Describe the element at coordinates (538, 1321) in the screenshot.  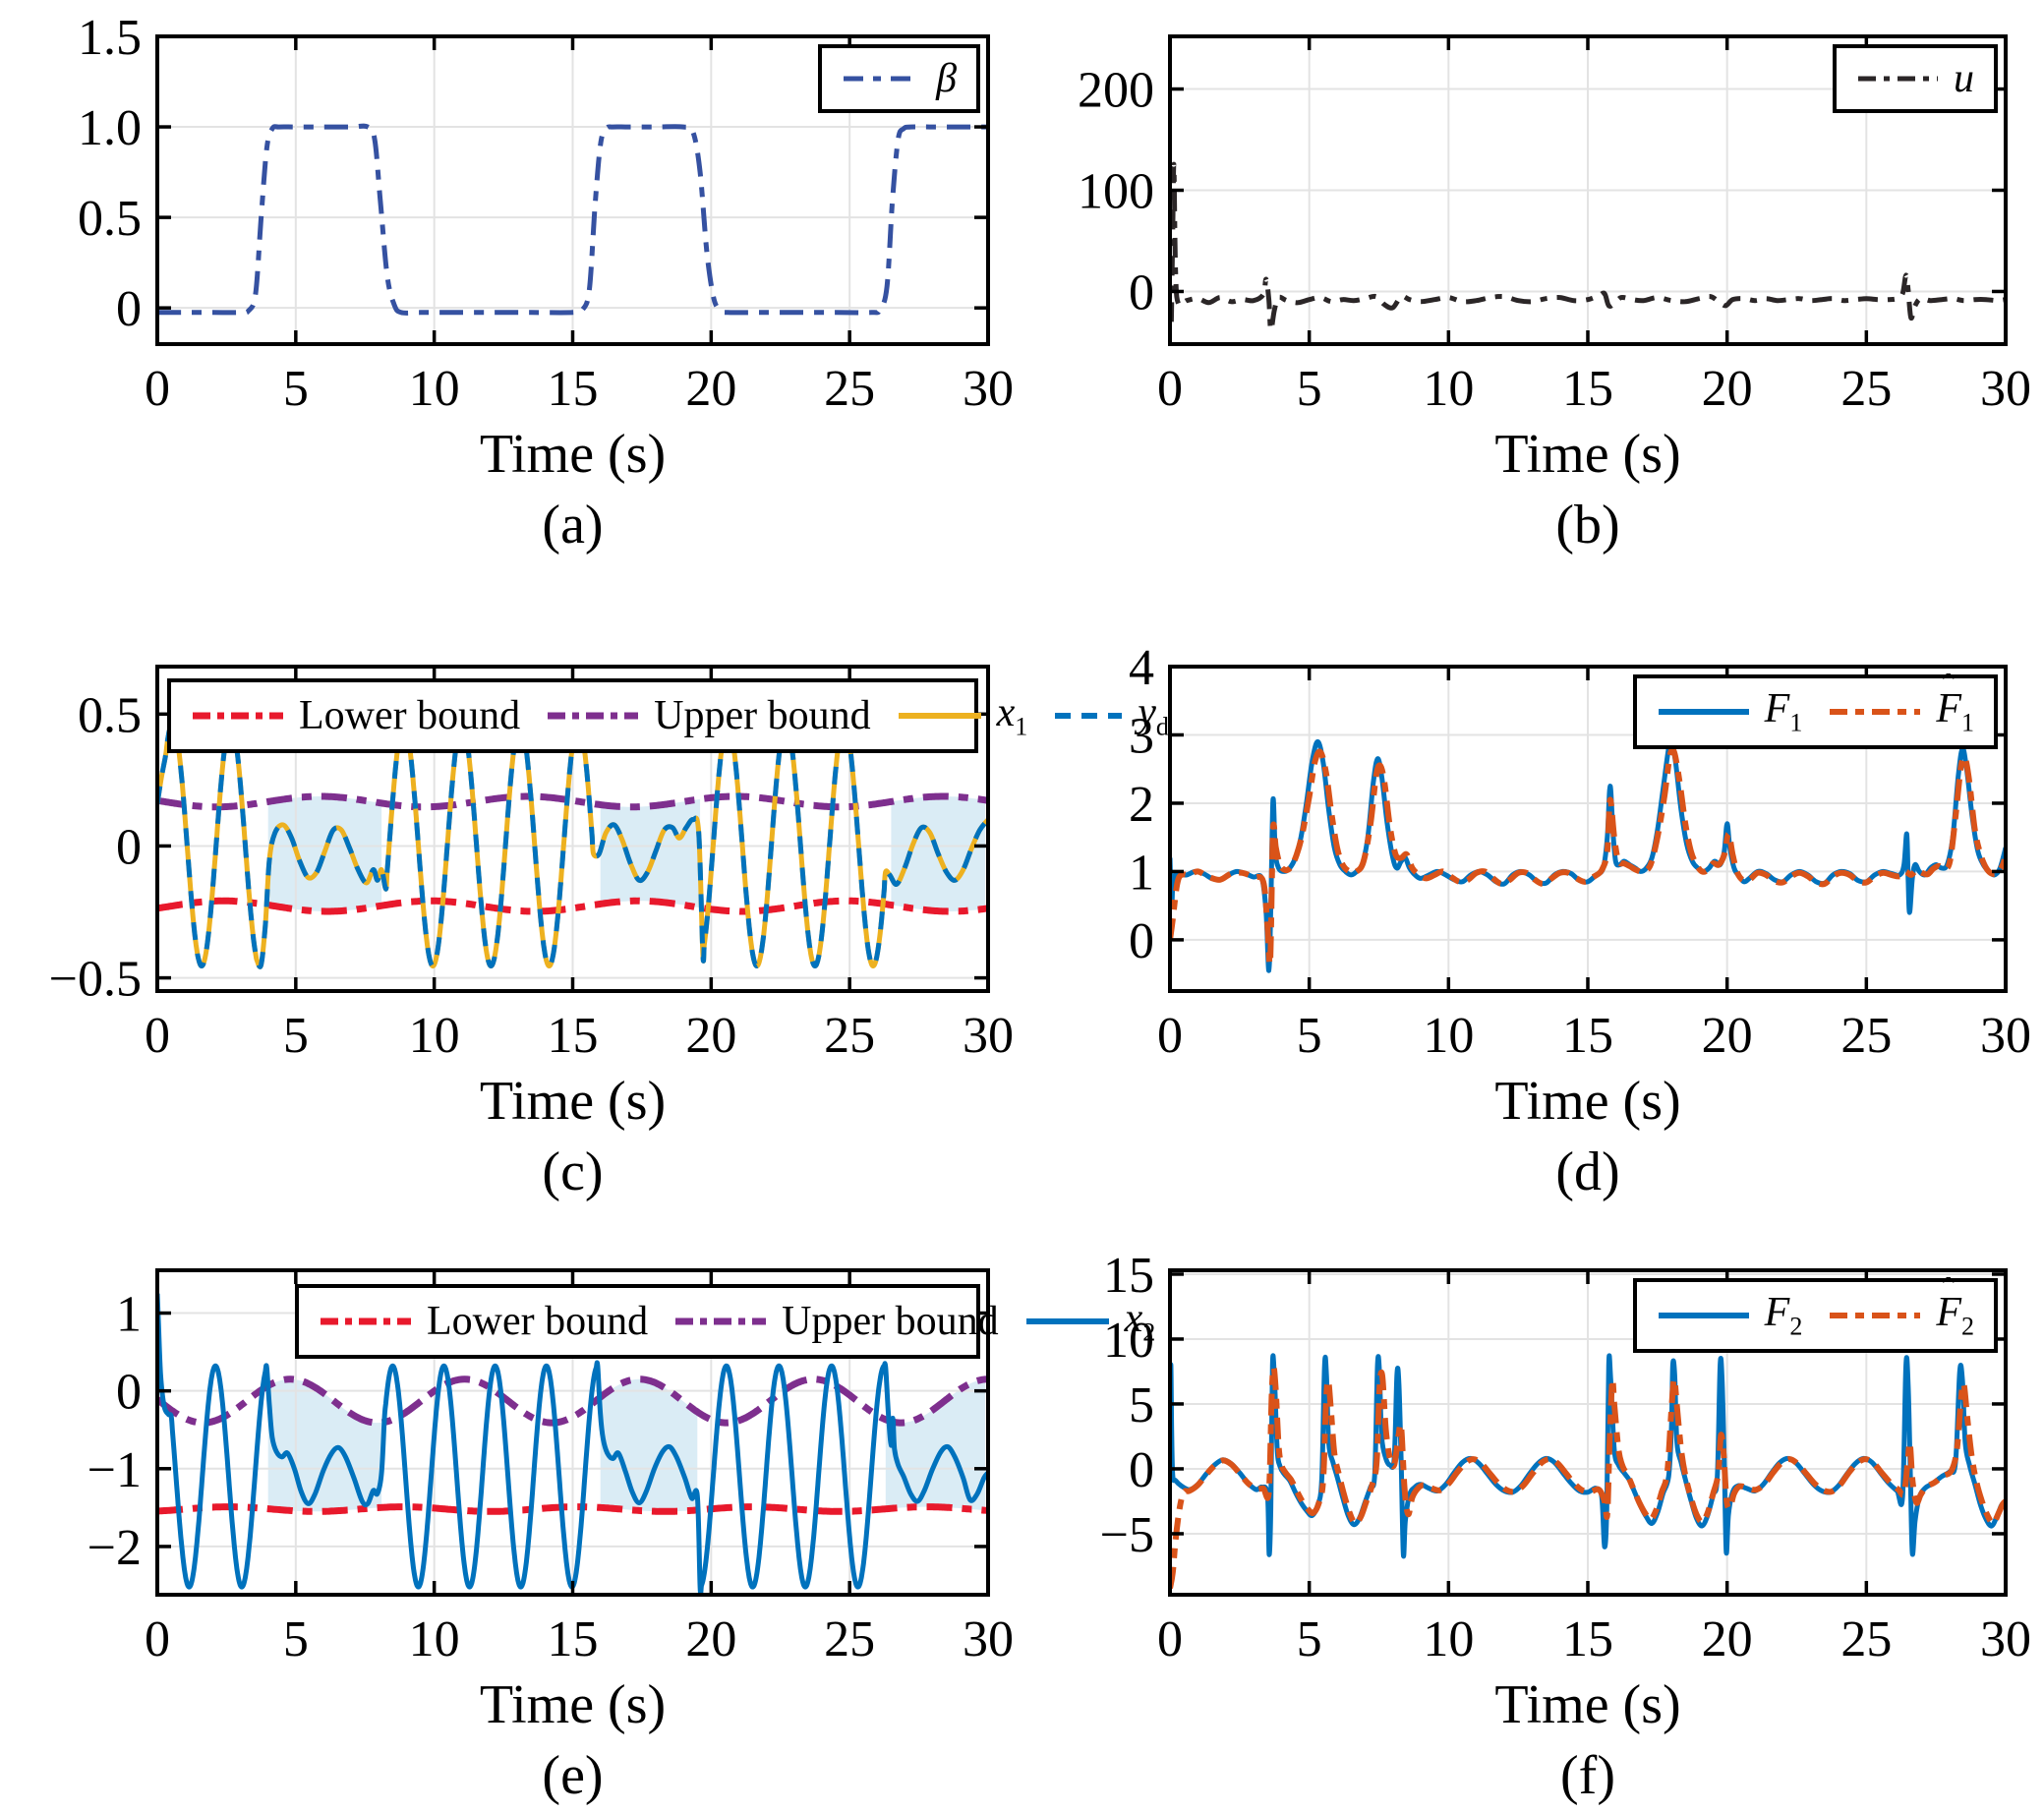
I see `legend-label: Lower bound` at that location.